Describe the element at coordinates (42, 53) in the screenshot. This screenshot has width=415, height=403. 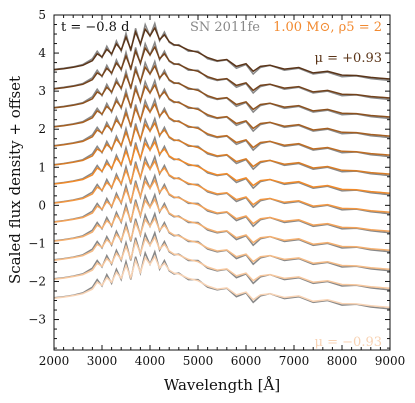
I see `y-tick-label-7: 4` at that location.